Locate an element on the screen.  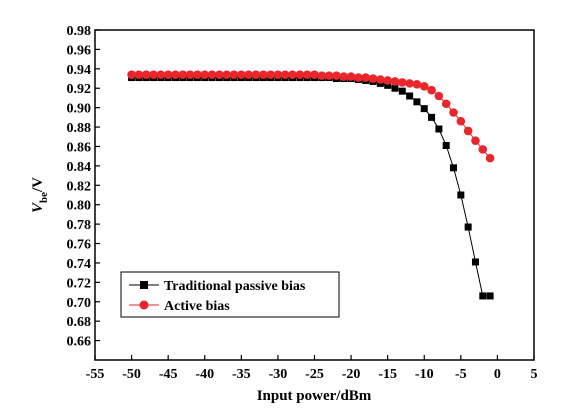
series-1-line is located at coordinates (311, 116).